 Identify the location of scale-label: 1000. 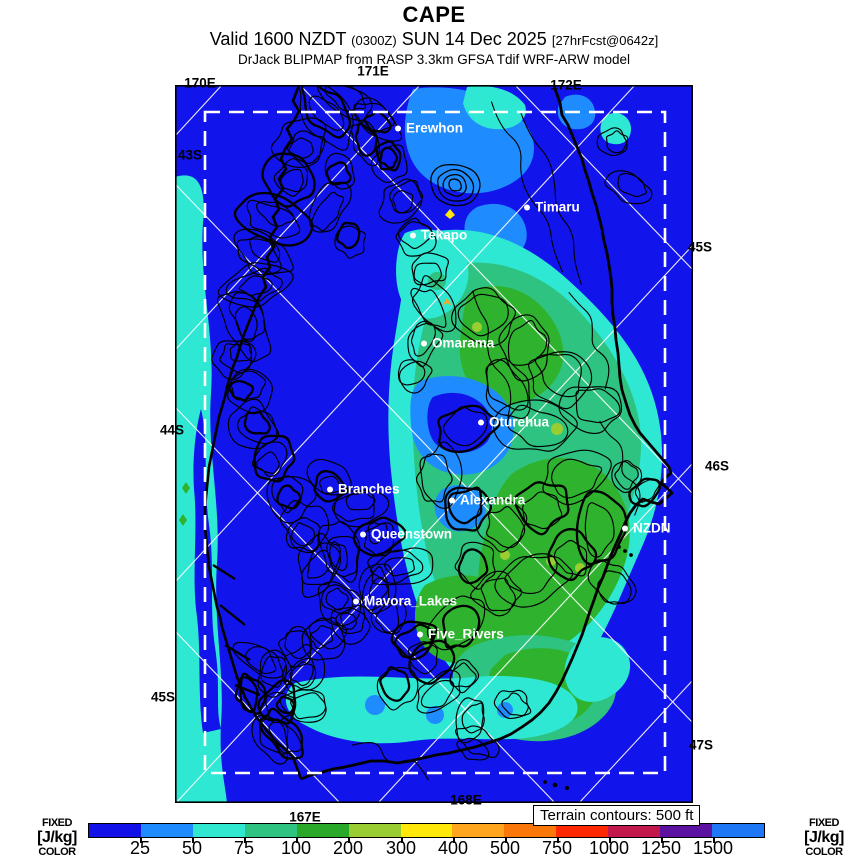
(609, 848).